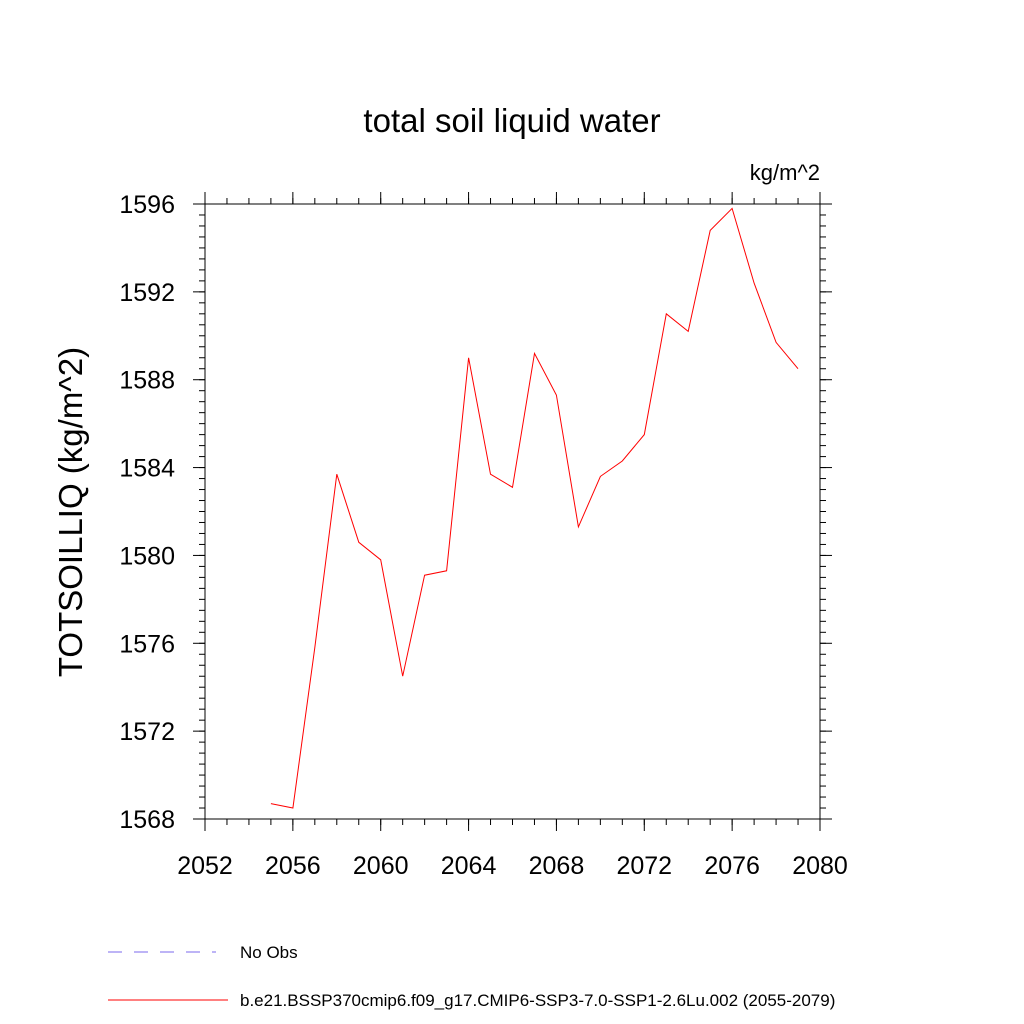  Describe the element at coordinates (147, 732) in the screenshot. I see `y-tick-label: 1572` at that location.